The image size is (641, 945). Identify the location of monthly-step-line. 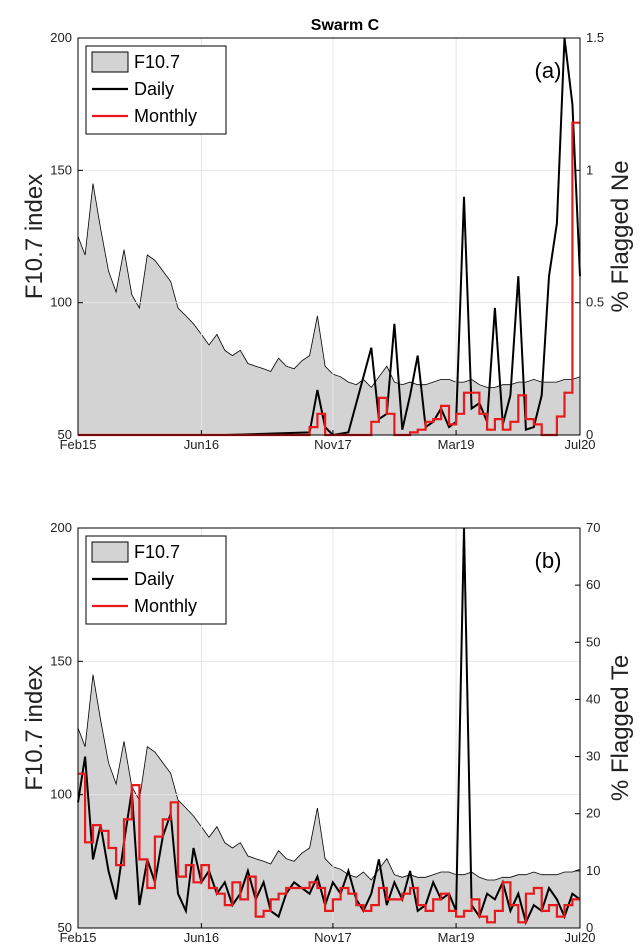
(329, 848).